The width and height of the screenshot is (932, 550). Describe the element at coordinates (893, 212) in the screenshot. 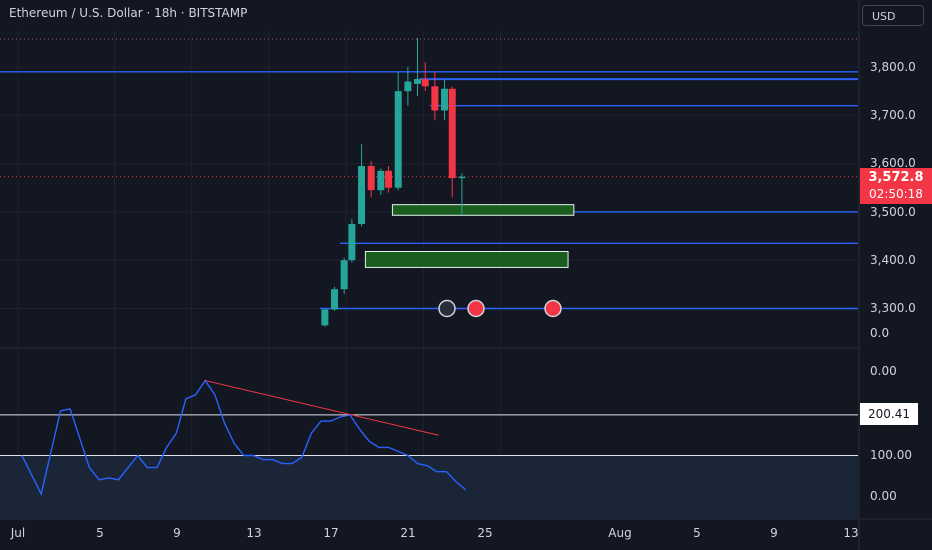

I see `price-axis-label: 3,500.0` at that location.